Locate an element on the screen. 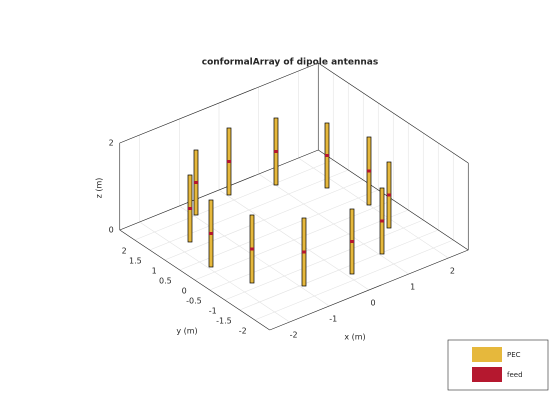 The height and width of the screenshot is (420, 560). x-tick-label: 2 is located at coordinates (452, 271).